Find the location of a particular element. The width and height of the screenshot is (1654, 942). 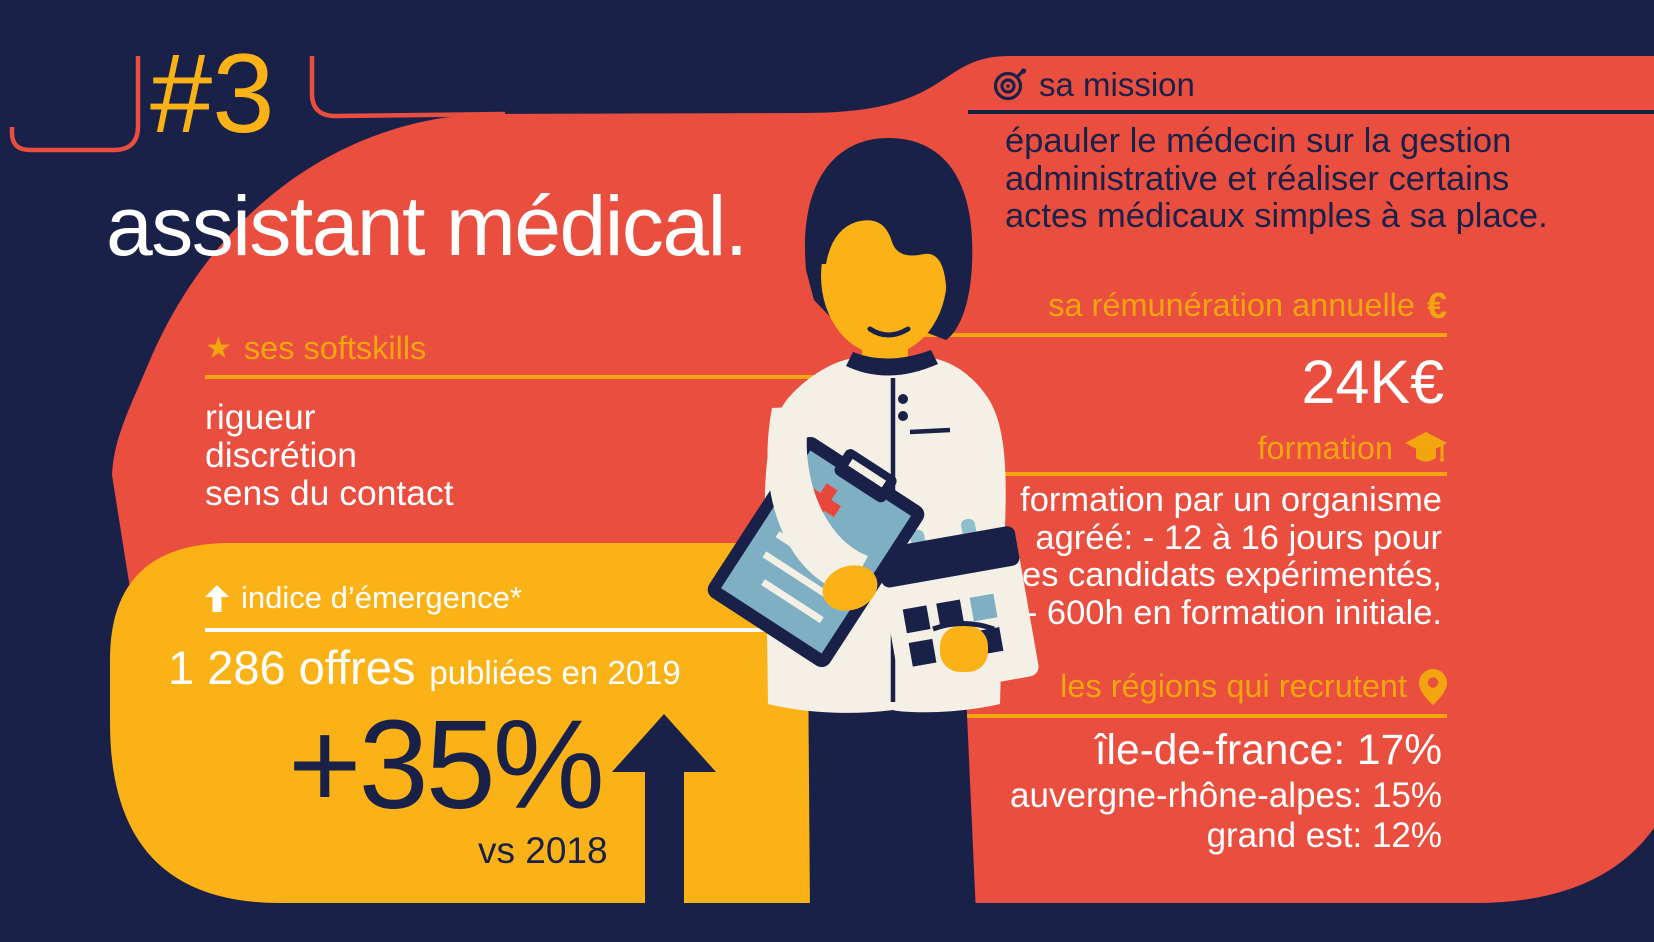

star-icon: ★ is located at coordinates (218, 348).